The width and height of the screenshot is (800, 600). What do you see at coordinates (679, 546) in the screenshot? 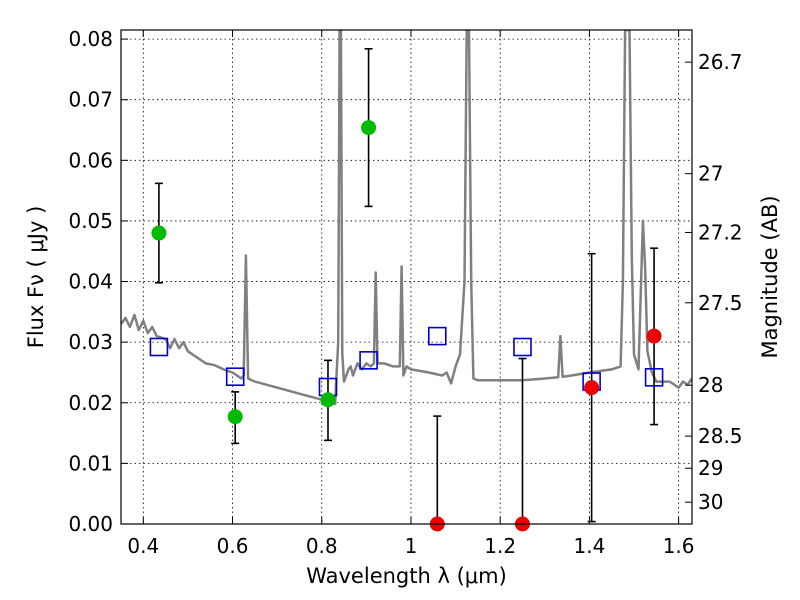
I see `x-tick-label: 1.6` at bounding box center [679, 546].